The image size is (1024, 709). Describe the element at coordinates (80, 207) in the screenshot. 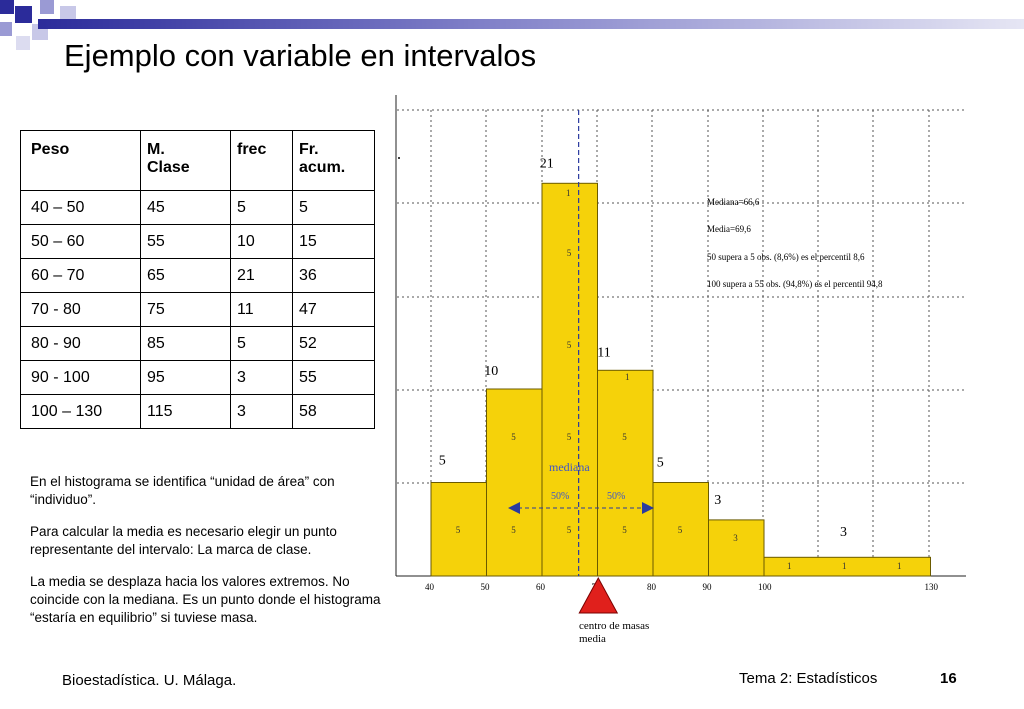

I see `cell-peso: 40 – 50` at that location.